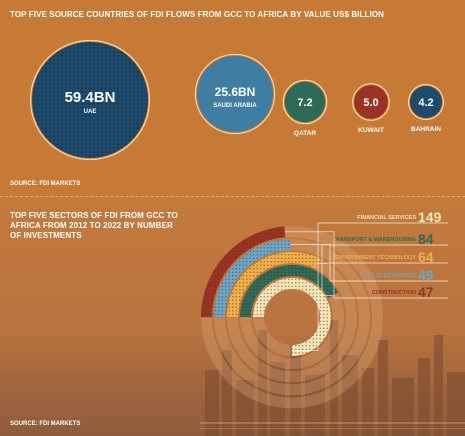 The width and height of the screenshot is (465, 436). I want to click on bubble-value-label: 25.6BN, so click(235, 92).